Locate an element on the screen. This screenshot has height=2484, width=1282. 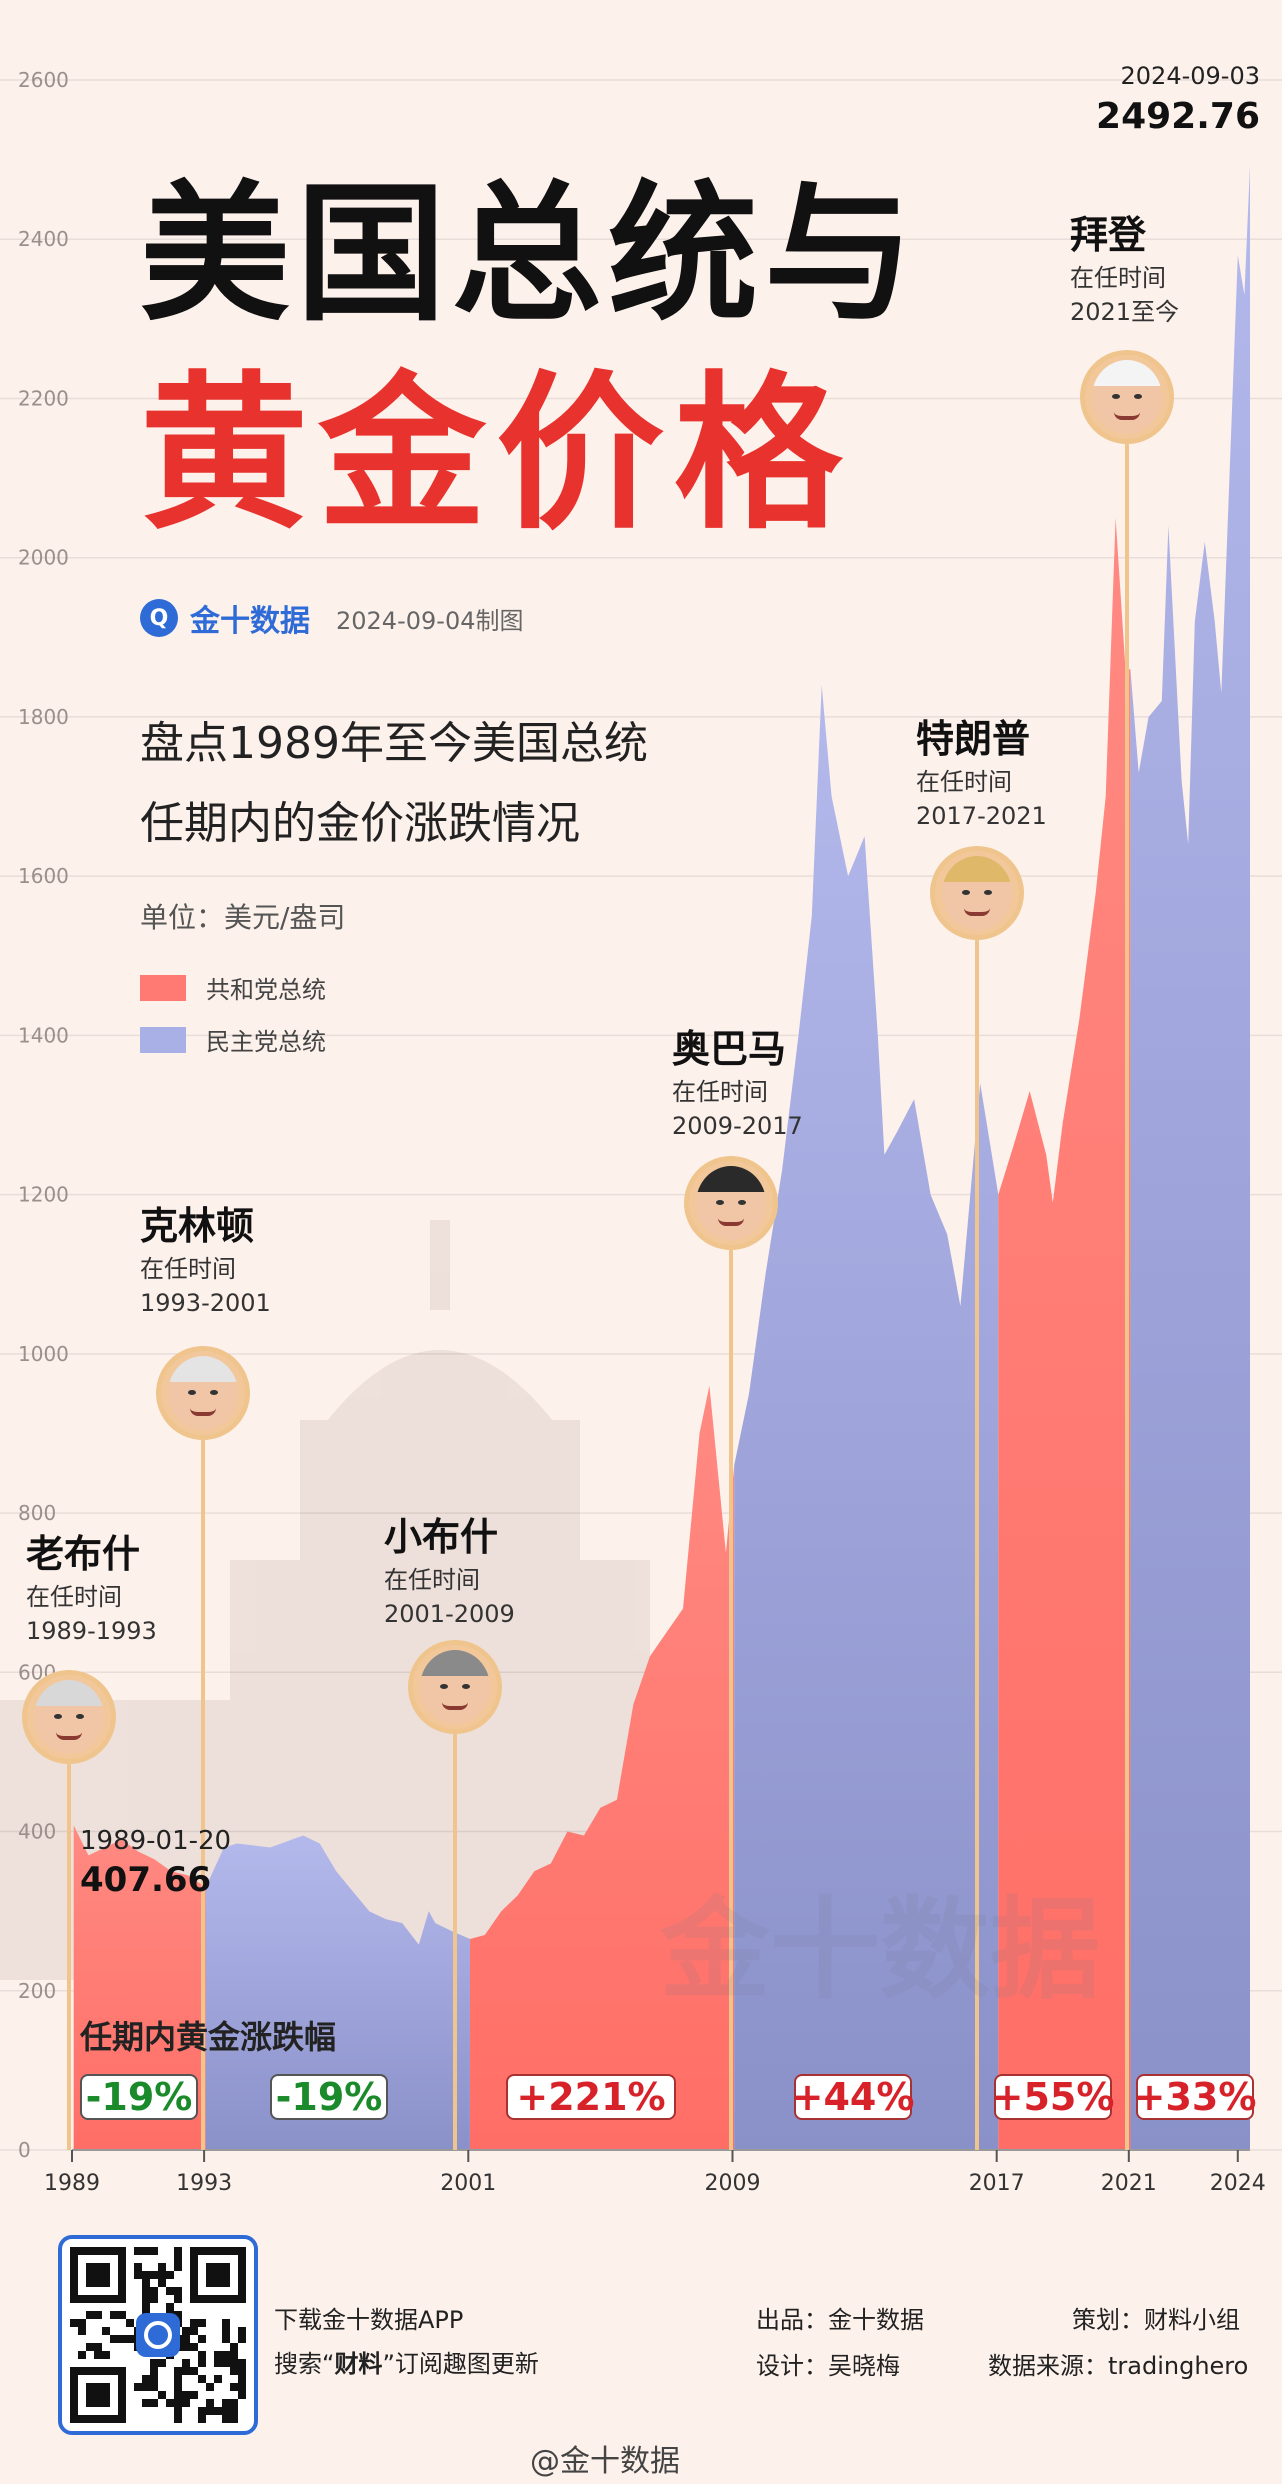
x-tick-label: 2024 is located at coordinates (1238, 2183).